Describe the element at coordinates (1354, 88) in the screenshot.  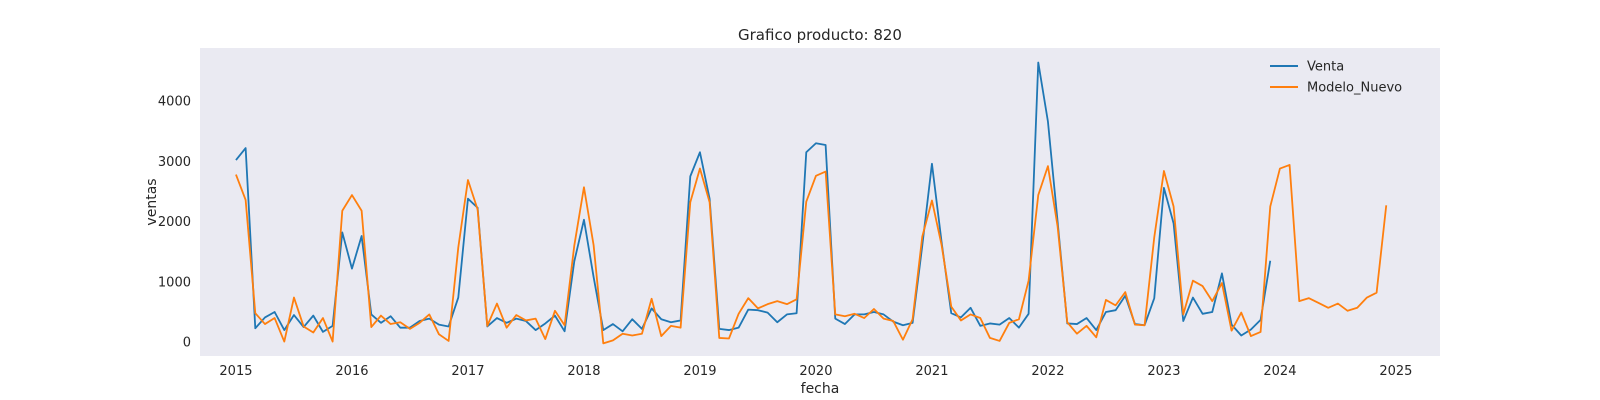
I see `legend-label: Modelo_Nuevo` at that location.